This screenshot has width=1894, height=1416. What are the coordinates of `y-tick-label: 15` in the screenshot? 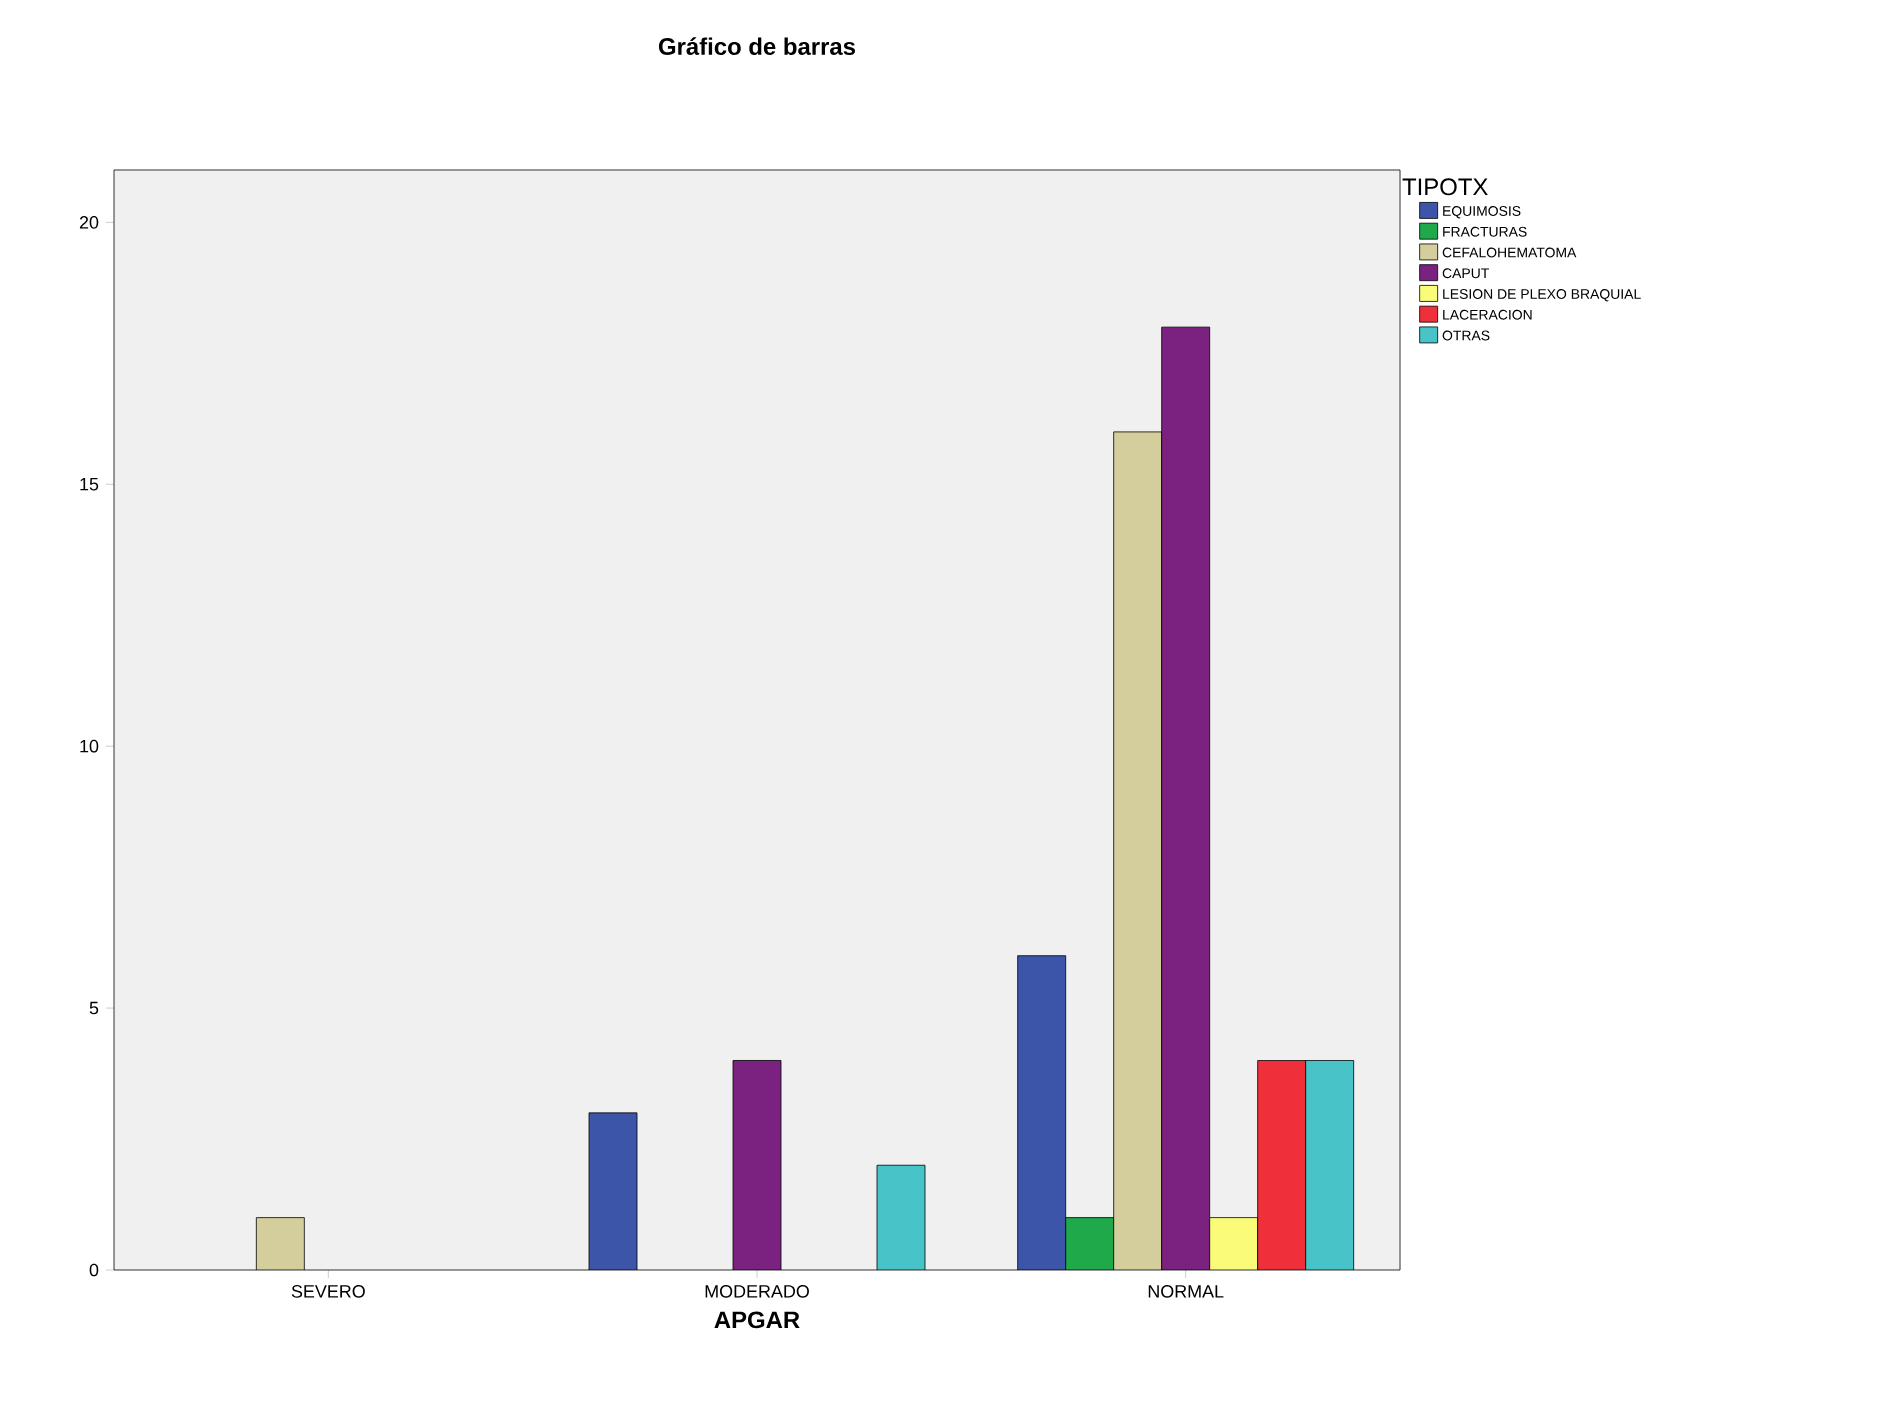 It's located at (89, 484).